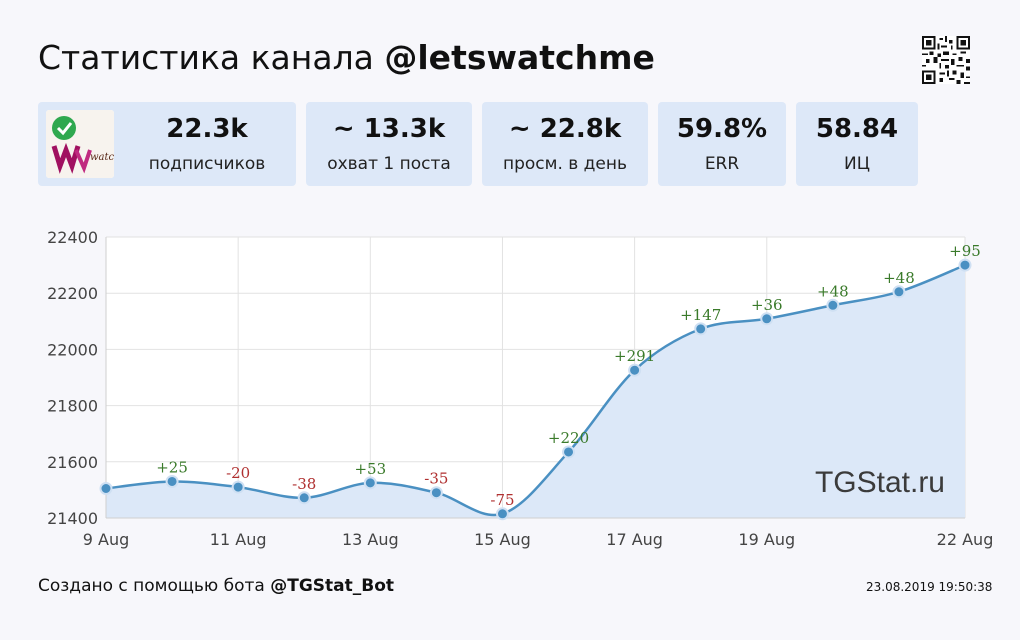 The image size is (1020, 640). What do you see at coordinates (238, 539) in the screenshot?
I see `x-tick-label: 11 Aug` at bounding box center [238, 539].